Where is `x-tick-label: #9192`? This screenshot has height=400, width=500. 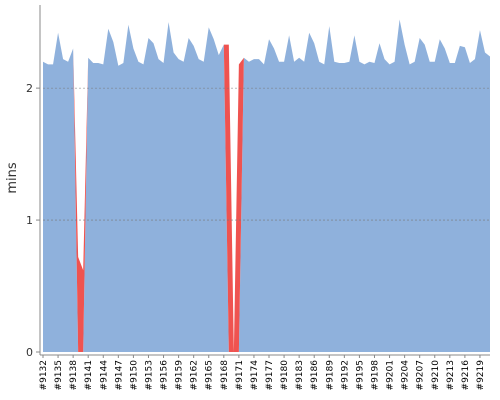 x-tick-label: #9192 is located at coordinates (345, 375).